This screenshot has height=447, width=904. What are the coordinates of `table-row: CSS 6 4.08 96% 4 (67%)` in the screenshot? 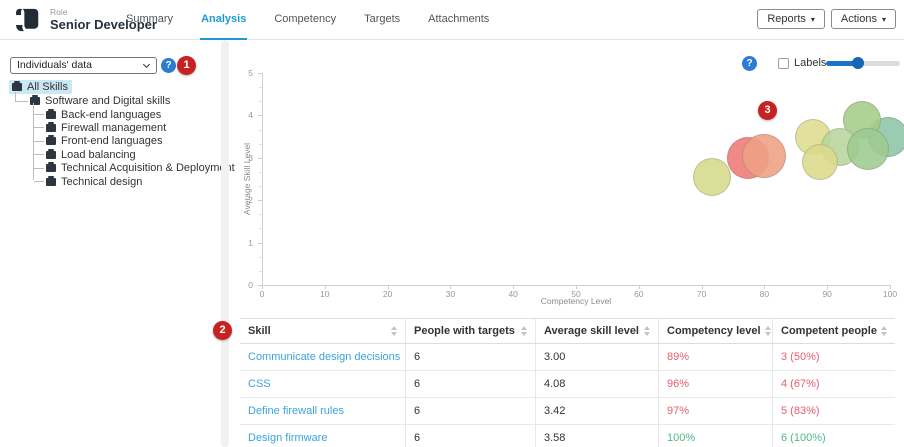 It's located at (567, 384).